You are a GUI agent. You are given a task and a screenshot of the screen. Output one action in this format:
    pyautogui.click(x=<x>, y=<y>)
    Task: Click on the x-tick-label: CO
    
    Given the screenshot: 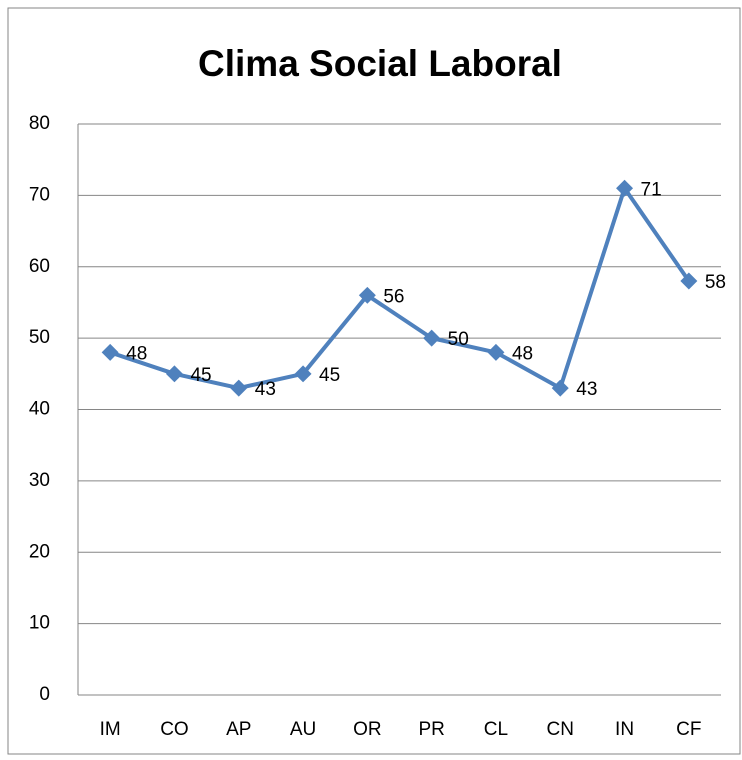 What is the action you would take?
    pyautogui.click(x=174, y=729)
    